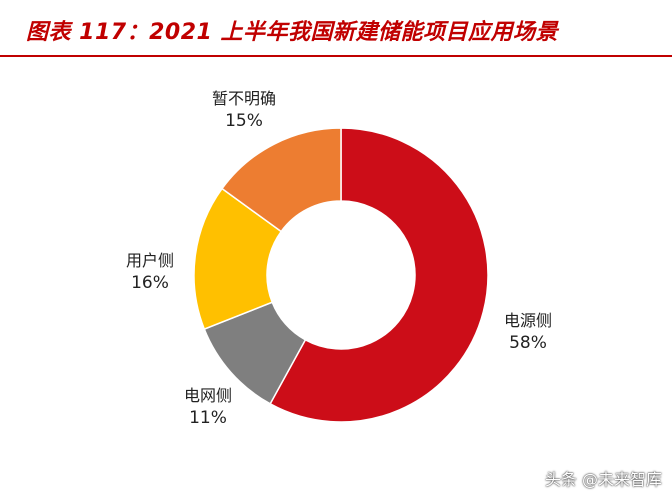 This screenshot has width=672, height=498. What do you see at coordinates (603, 479) in the screenshot?
I see `watermark: 头条 @未来智库` at bounding box center [603, 479].